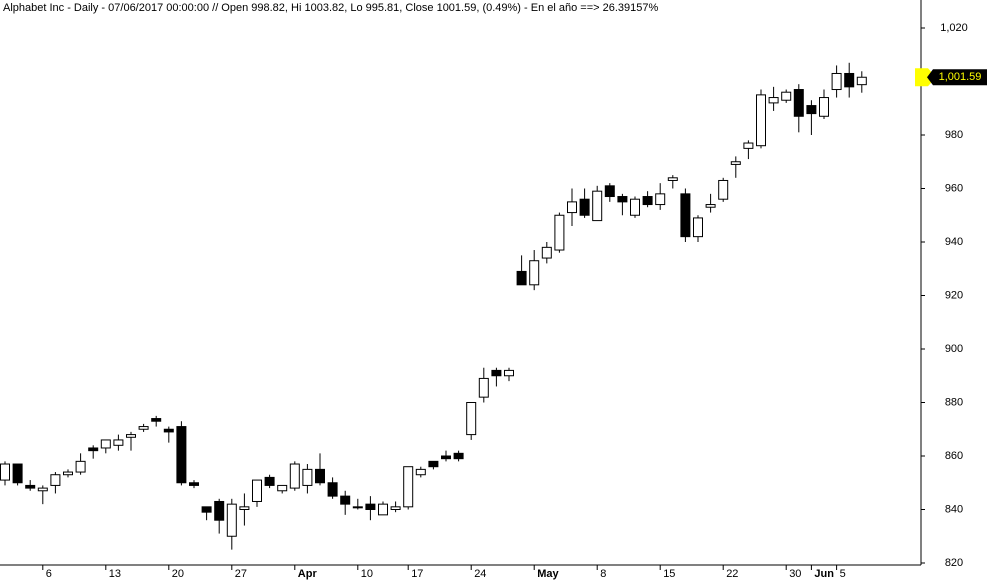  I want to click on y-tick-label: 820, so click(954, 563).